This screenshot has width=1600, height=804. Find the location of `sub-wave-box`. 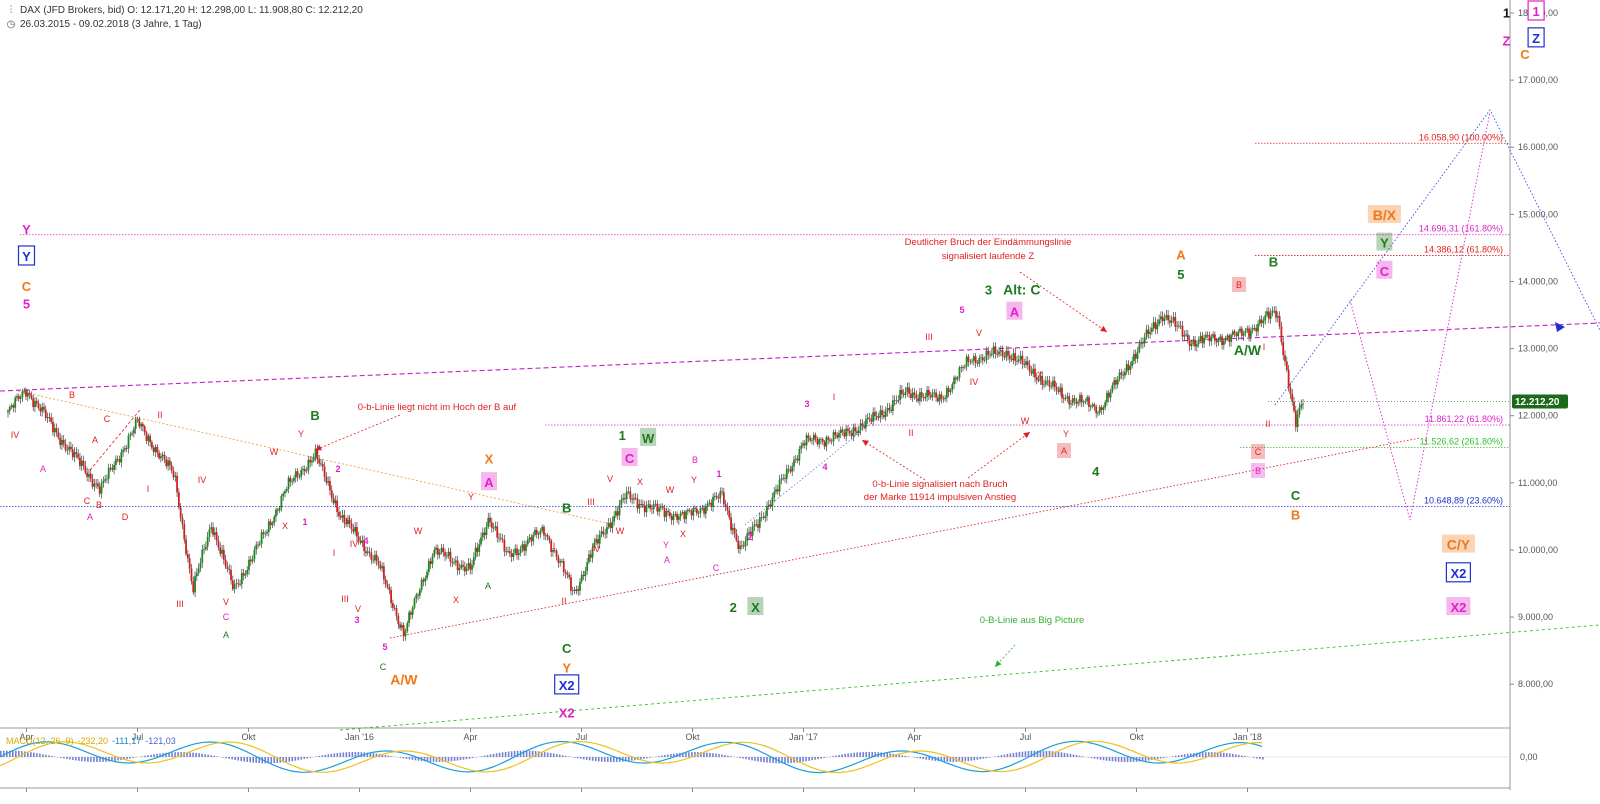

sub-wave-box is located at coordinates (1239, 284).